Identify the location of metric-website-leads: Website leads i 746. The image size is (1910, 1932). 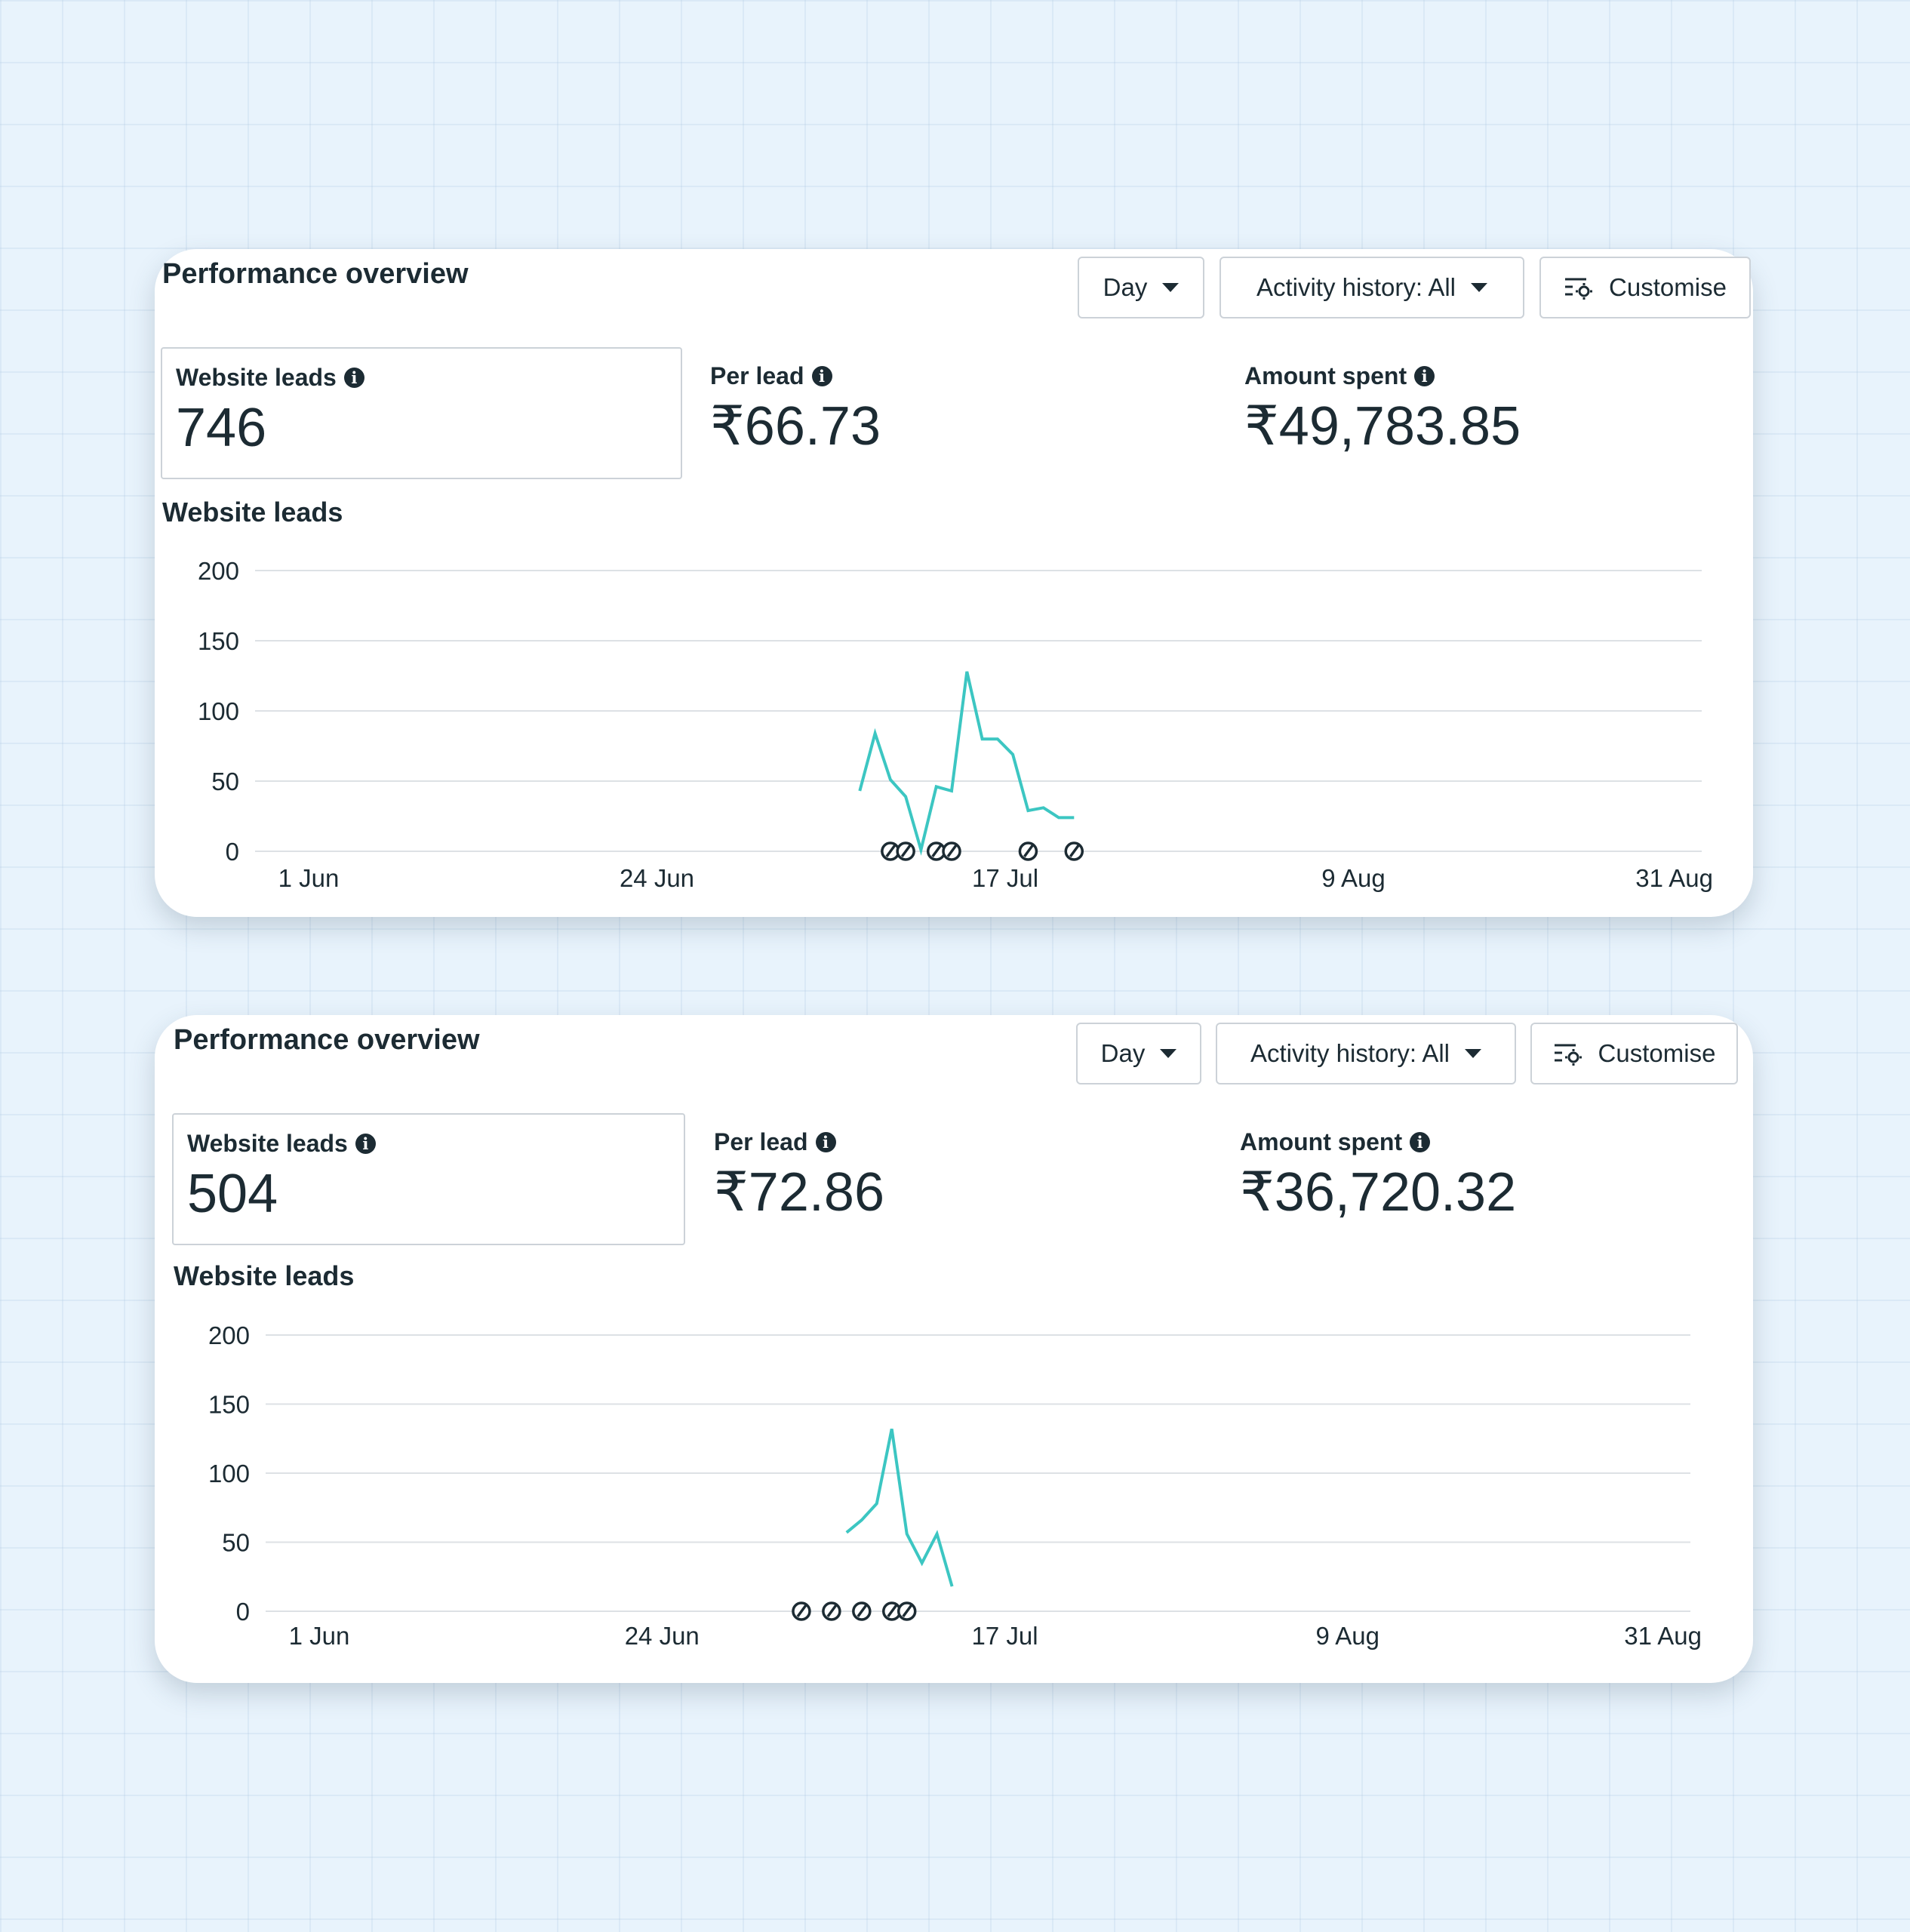
(421, 413).